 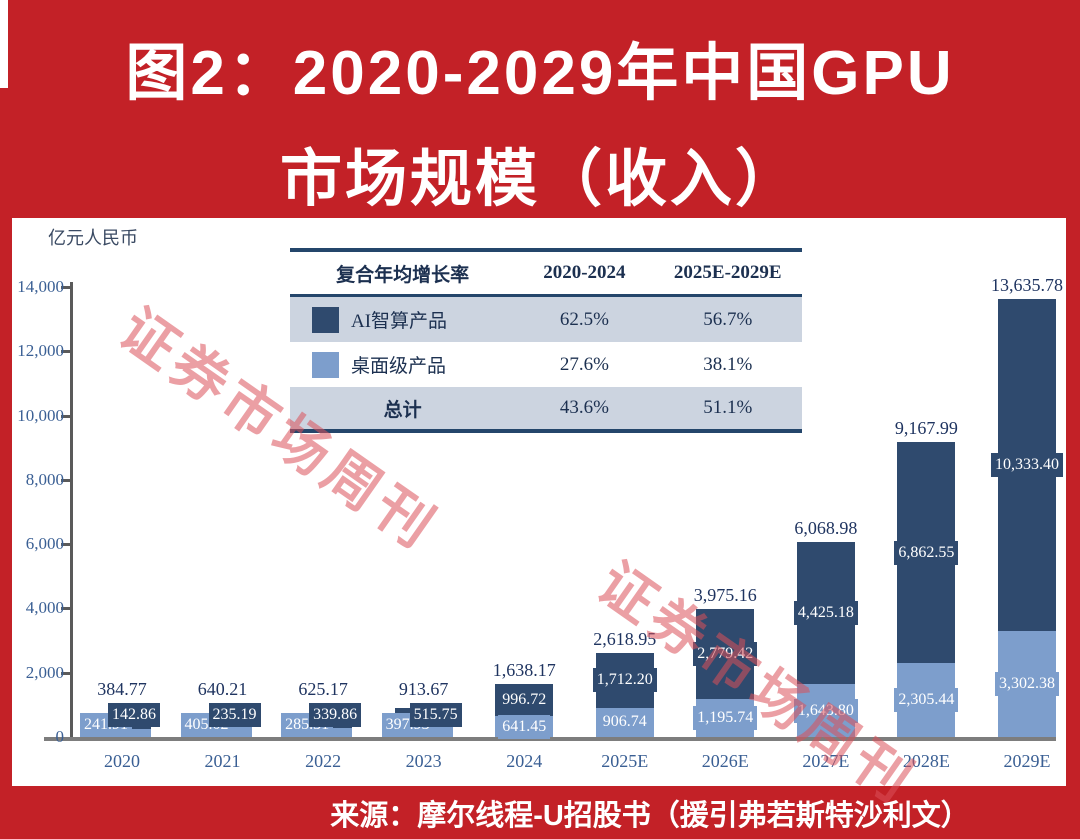 What do you see at coordinates (423, 761) in the screenshot?
I see `x-category-label: 2023` at bounding box center [423, 761].